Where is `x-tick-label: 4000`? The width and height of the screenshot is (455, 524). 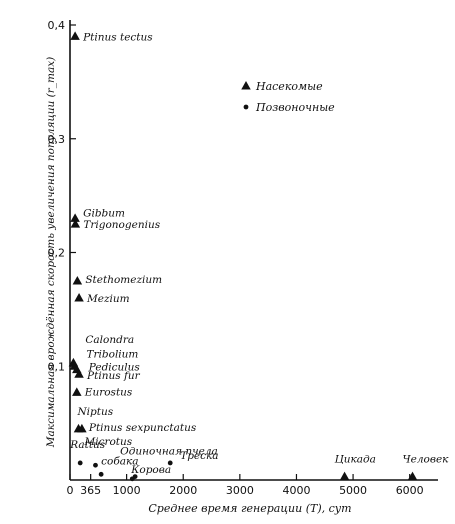
x-tick-label: 4000 is located at coordinates (296, 490).